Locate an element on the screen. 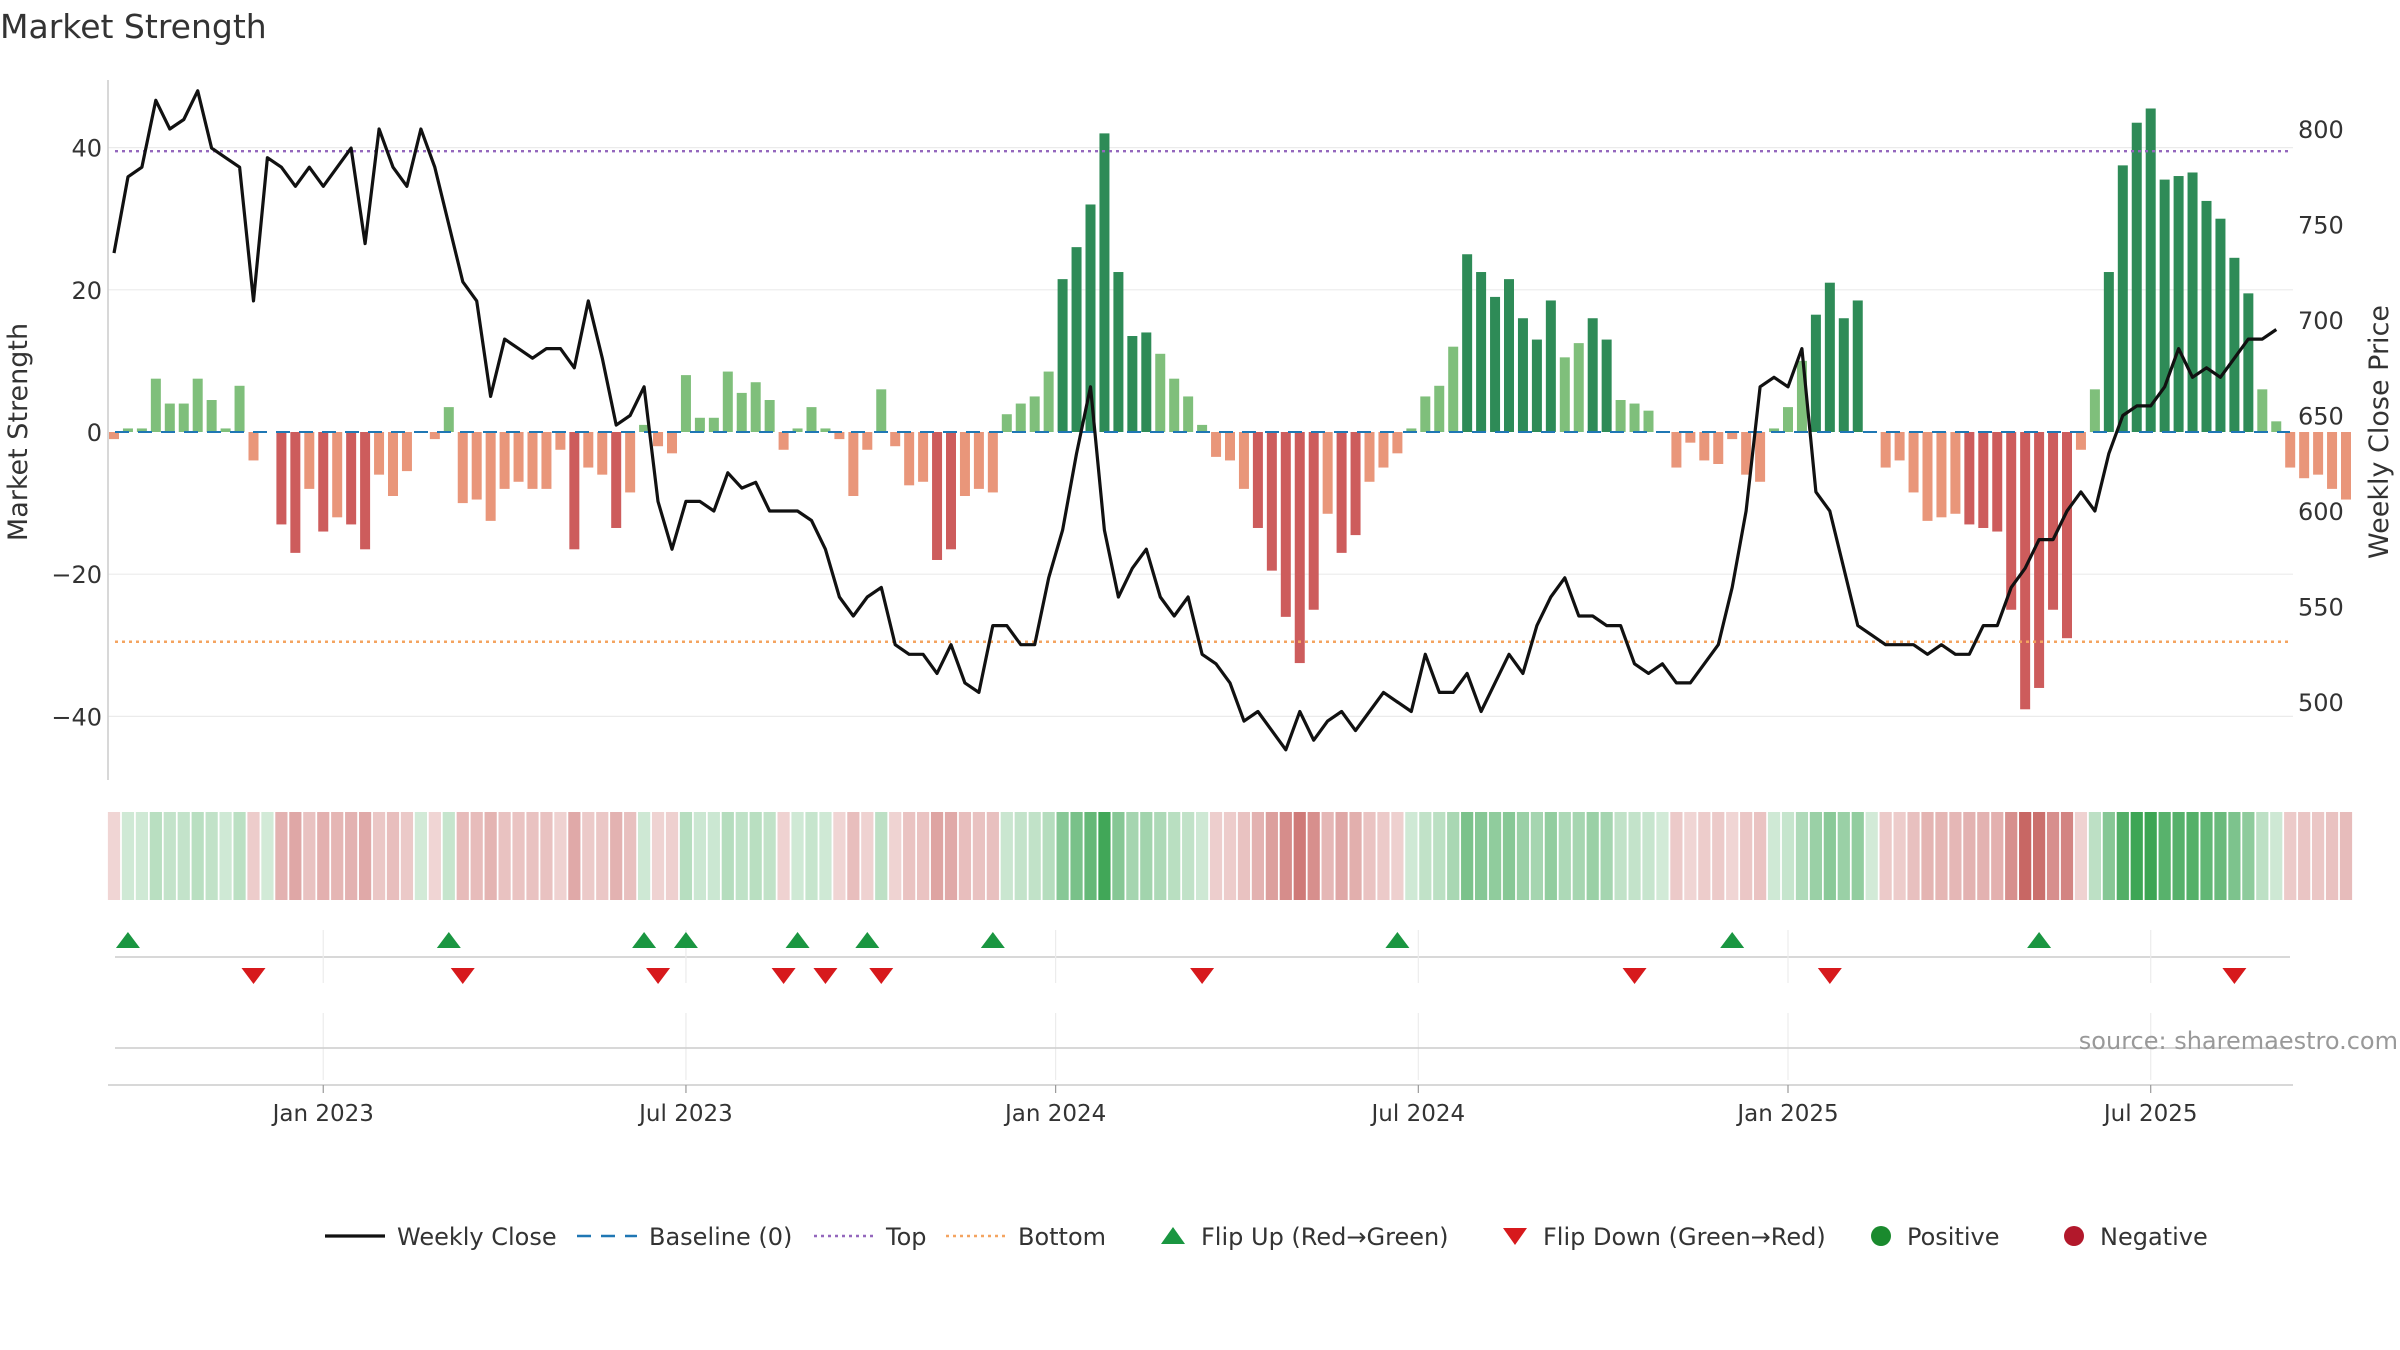 The height and width of the screenshot is (1350, 2400). y-tick-right: 700 is located at coordinates (2321, 321).